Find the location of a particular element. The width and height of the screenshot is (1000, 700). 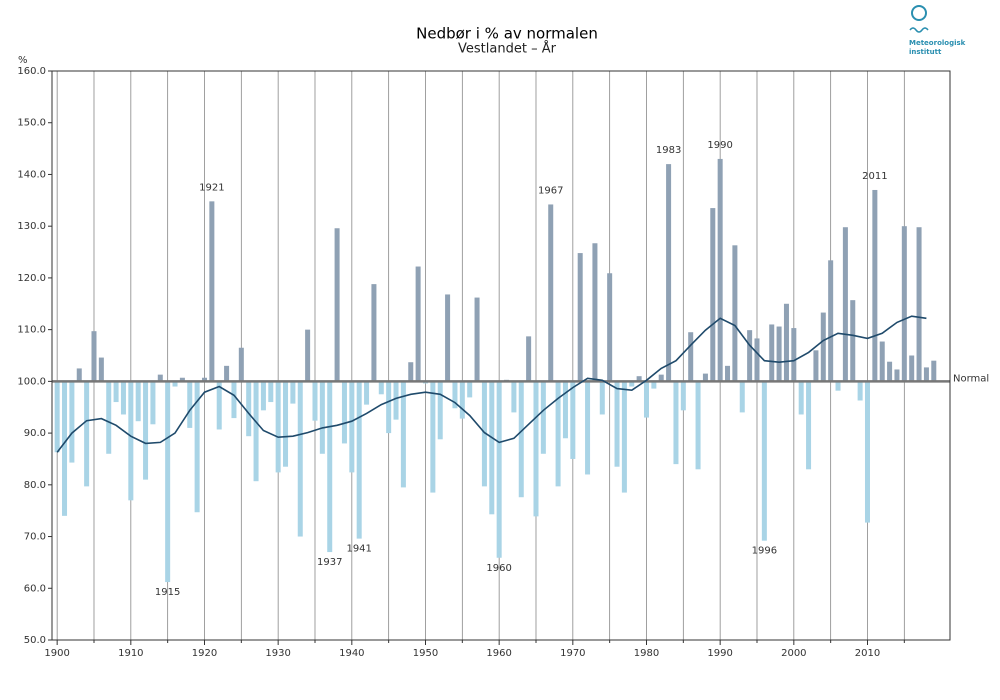

x-tick-label: 1900 is located at coordinates (56, 653).